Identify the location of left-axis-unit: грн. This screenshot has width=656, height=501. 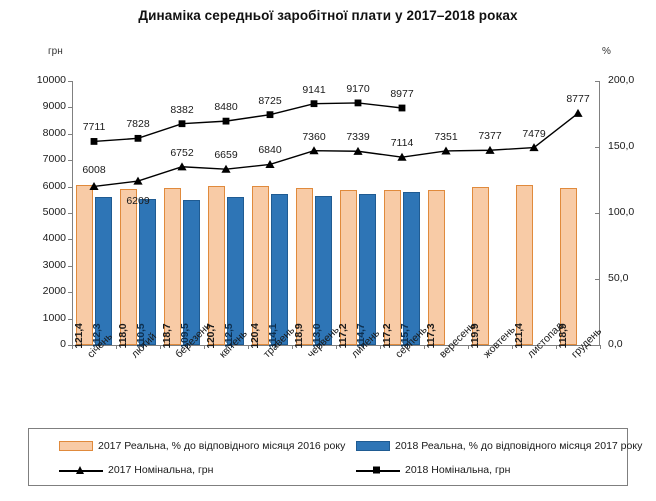
(55, 51).